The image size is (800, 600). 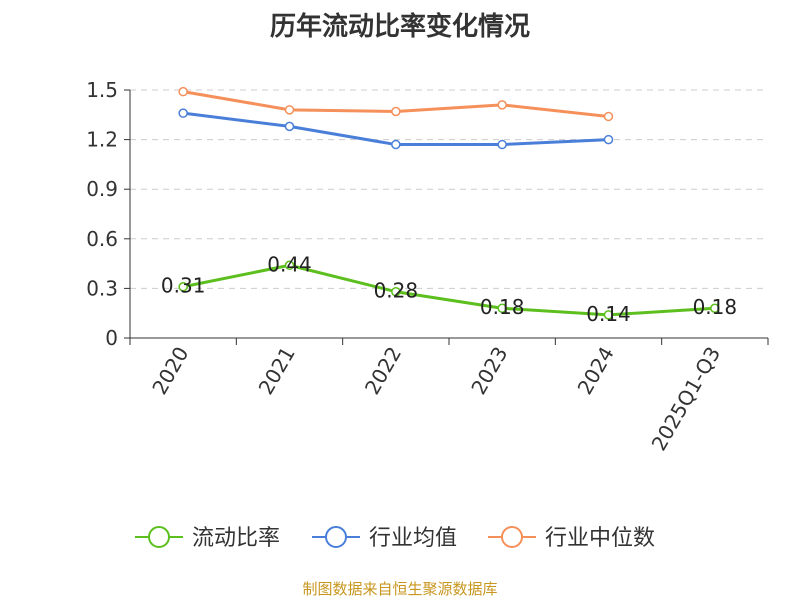 I want to click on y-tick-label: 0.3, so click(x=102, y=288).